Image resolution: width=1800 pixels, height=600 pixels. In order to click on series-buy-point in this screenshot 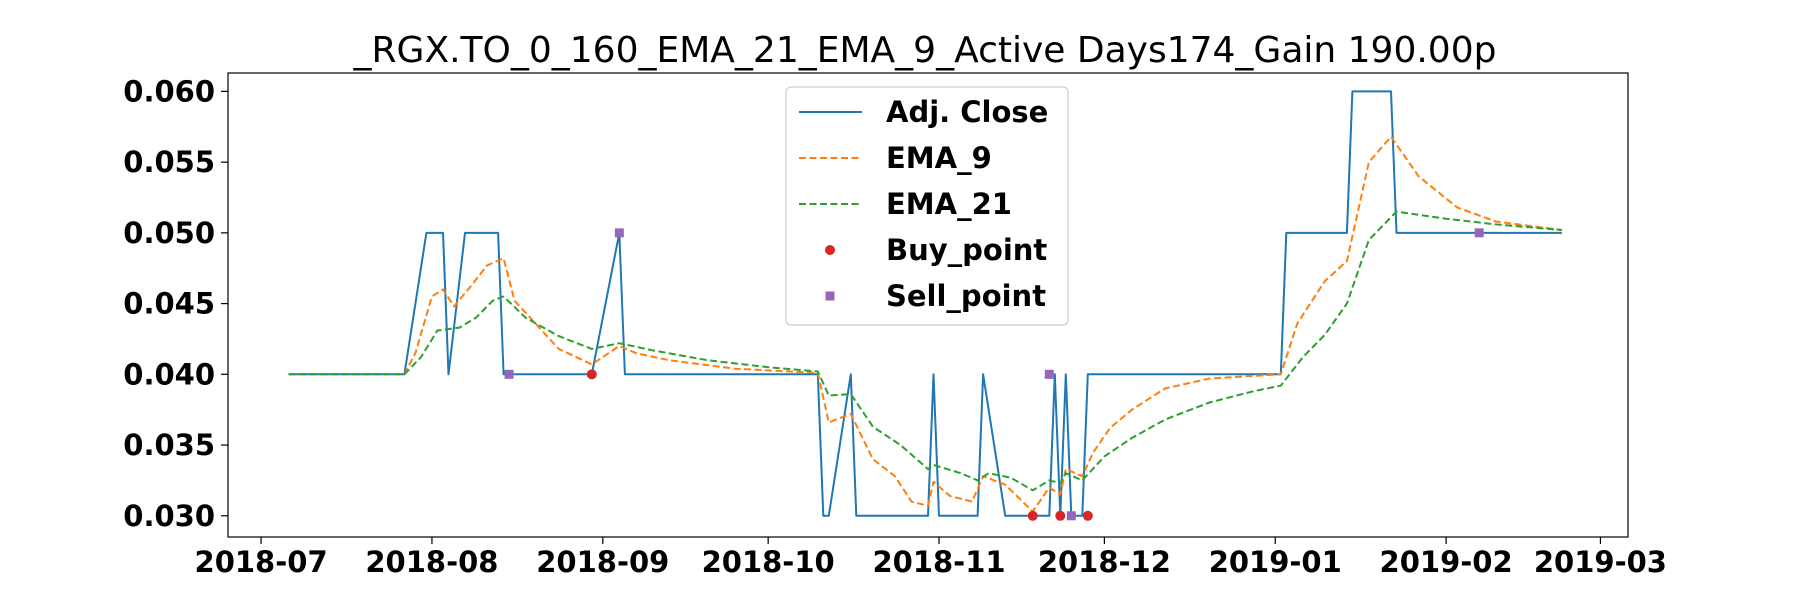, I will do `click(839, 445)`.